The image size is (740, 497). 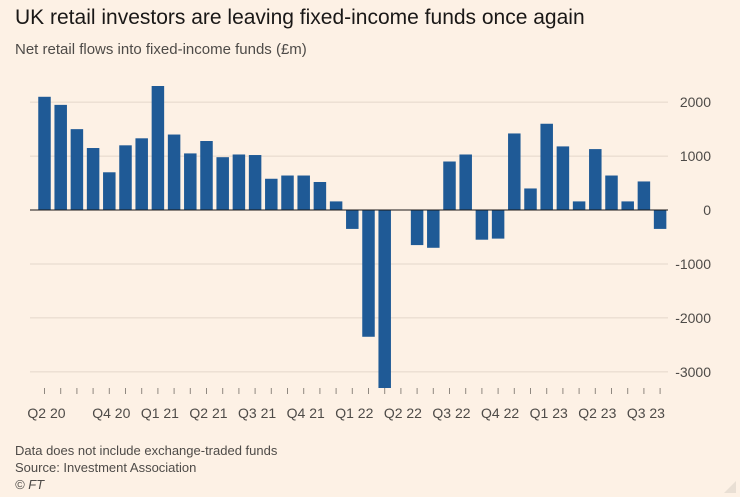 I want to click on y-tick-label: 0, so click(x=707, y=210).